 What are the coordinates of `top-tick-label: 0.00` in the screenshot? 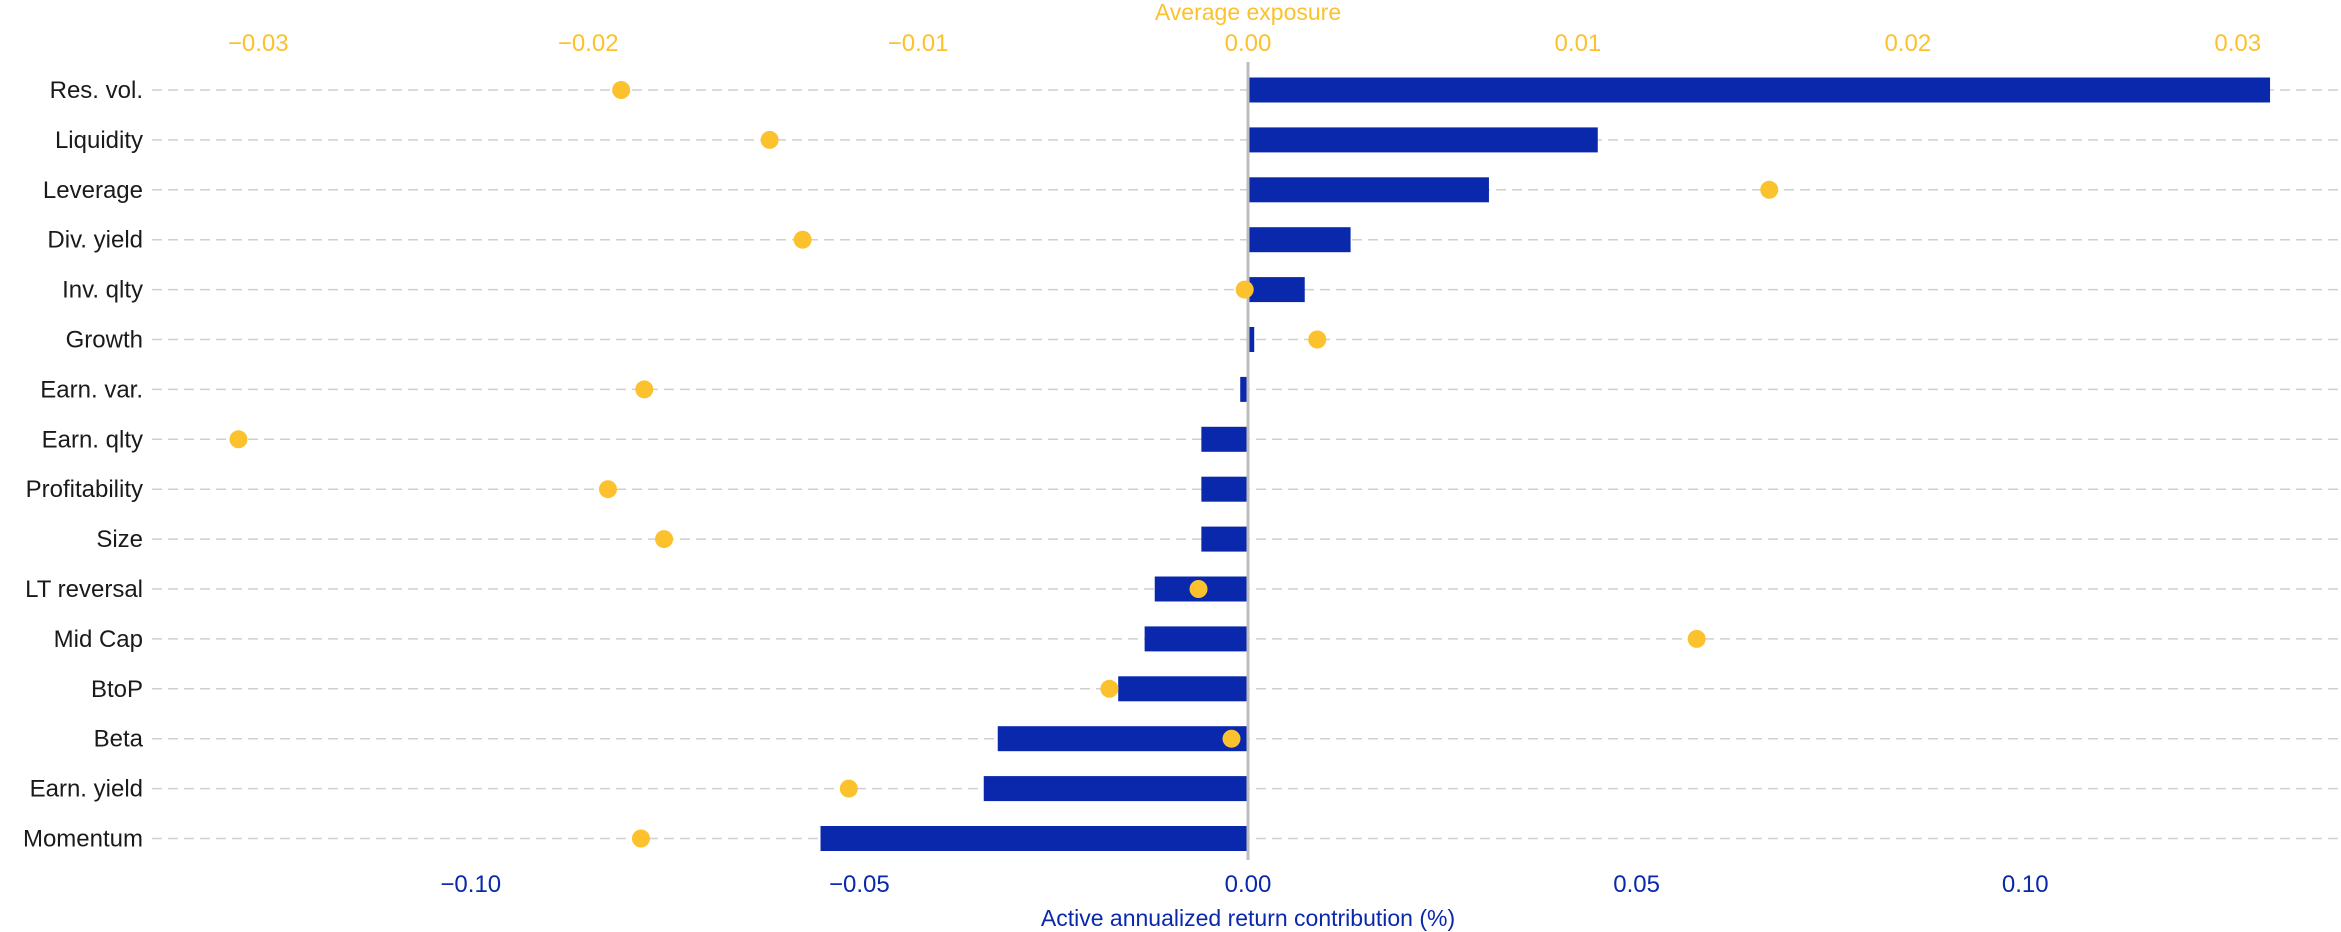 It's located at (1248, 43).